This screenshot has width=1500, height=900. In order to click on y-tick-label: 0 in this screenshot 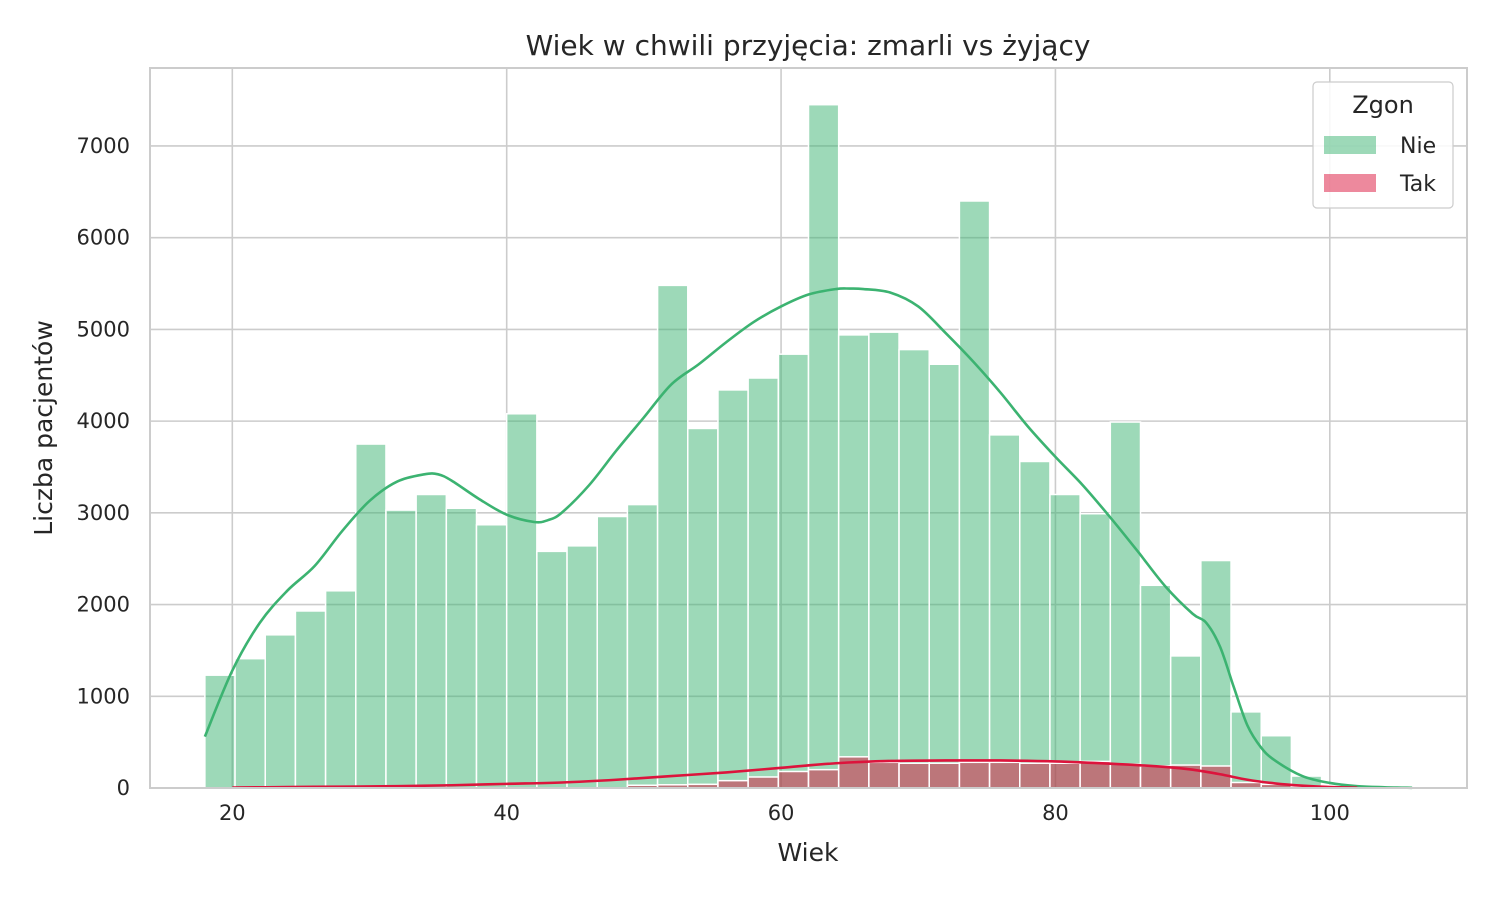, I will do `click(123, 788)`.